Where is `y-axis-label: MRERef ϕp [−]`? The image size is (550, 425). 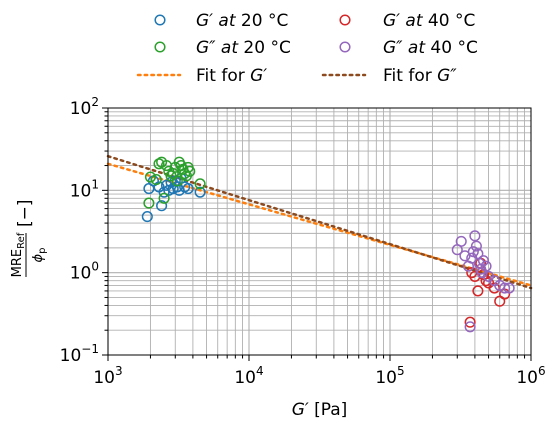
y-axis-label: MRERef ϕp [−] is located at coordinates (29, 238).